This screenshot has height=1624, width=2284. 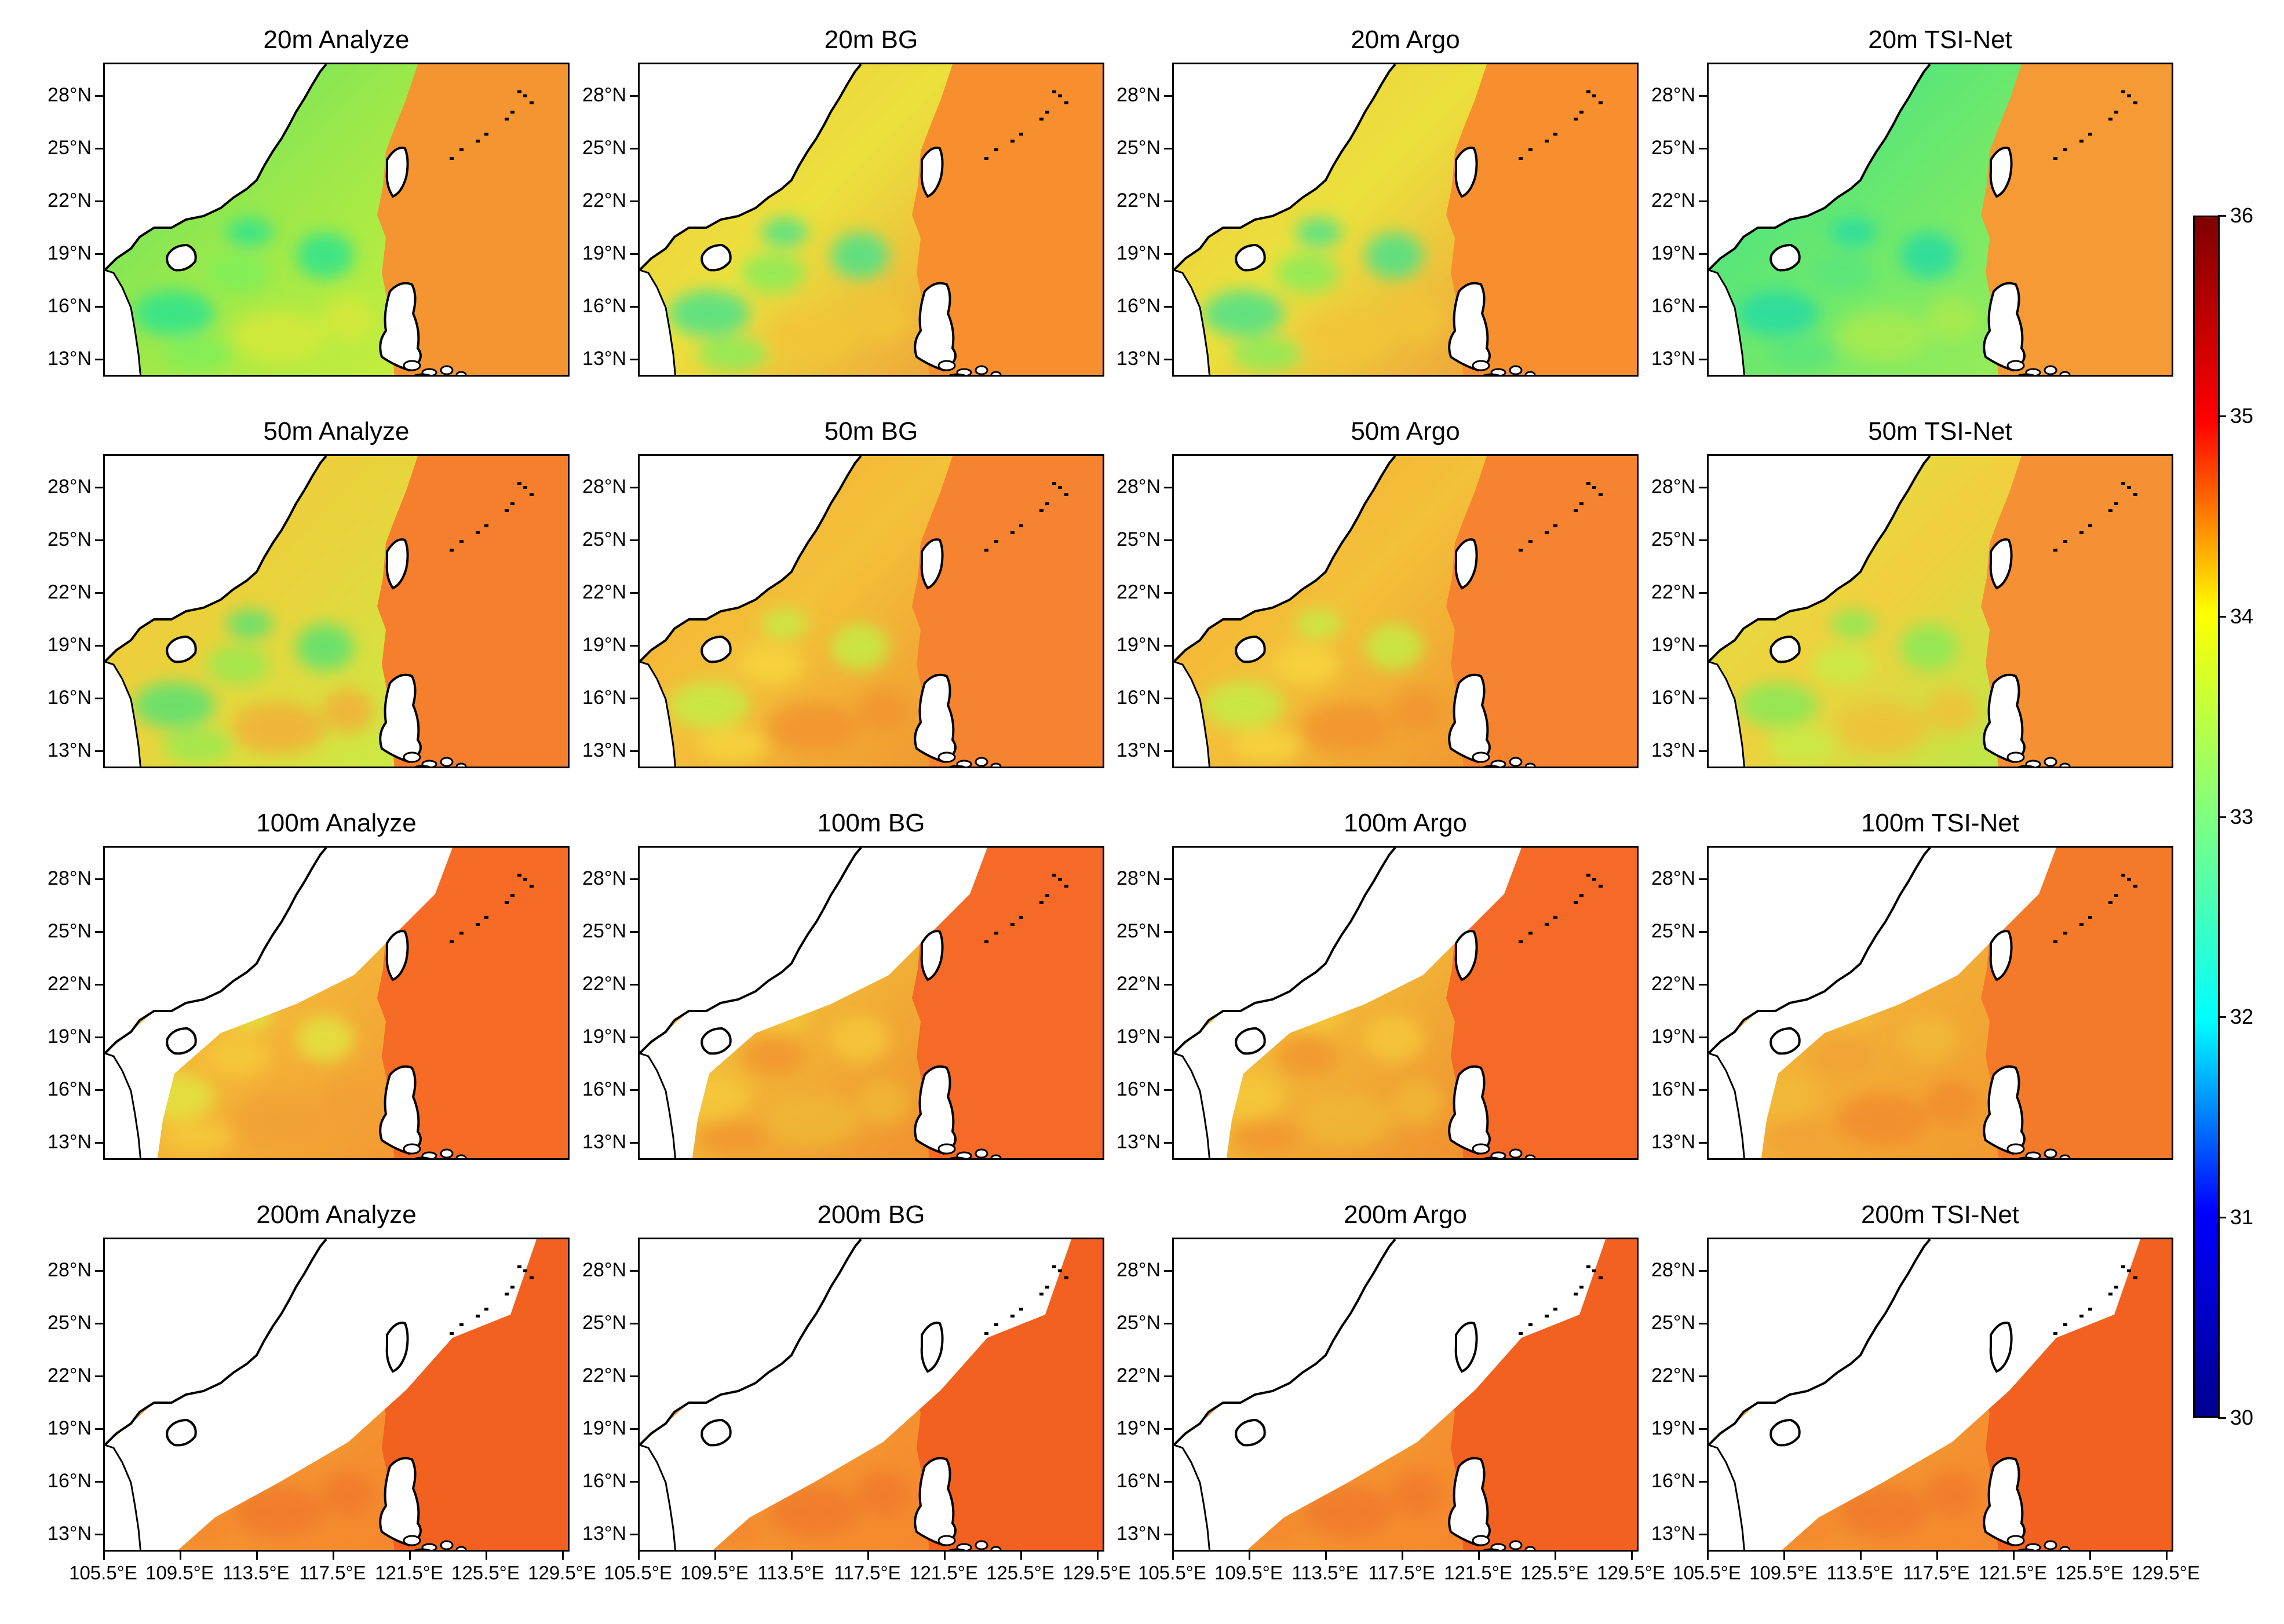 I want to click on lon-tick-label: 129.5°E, so click(x=562, y=1572).